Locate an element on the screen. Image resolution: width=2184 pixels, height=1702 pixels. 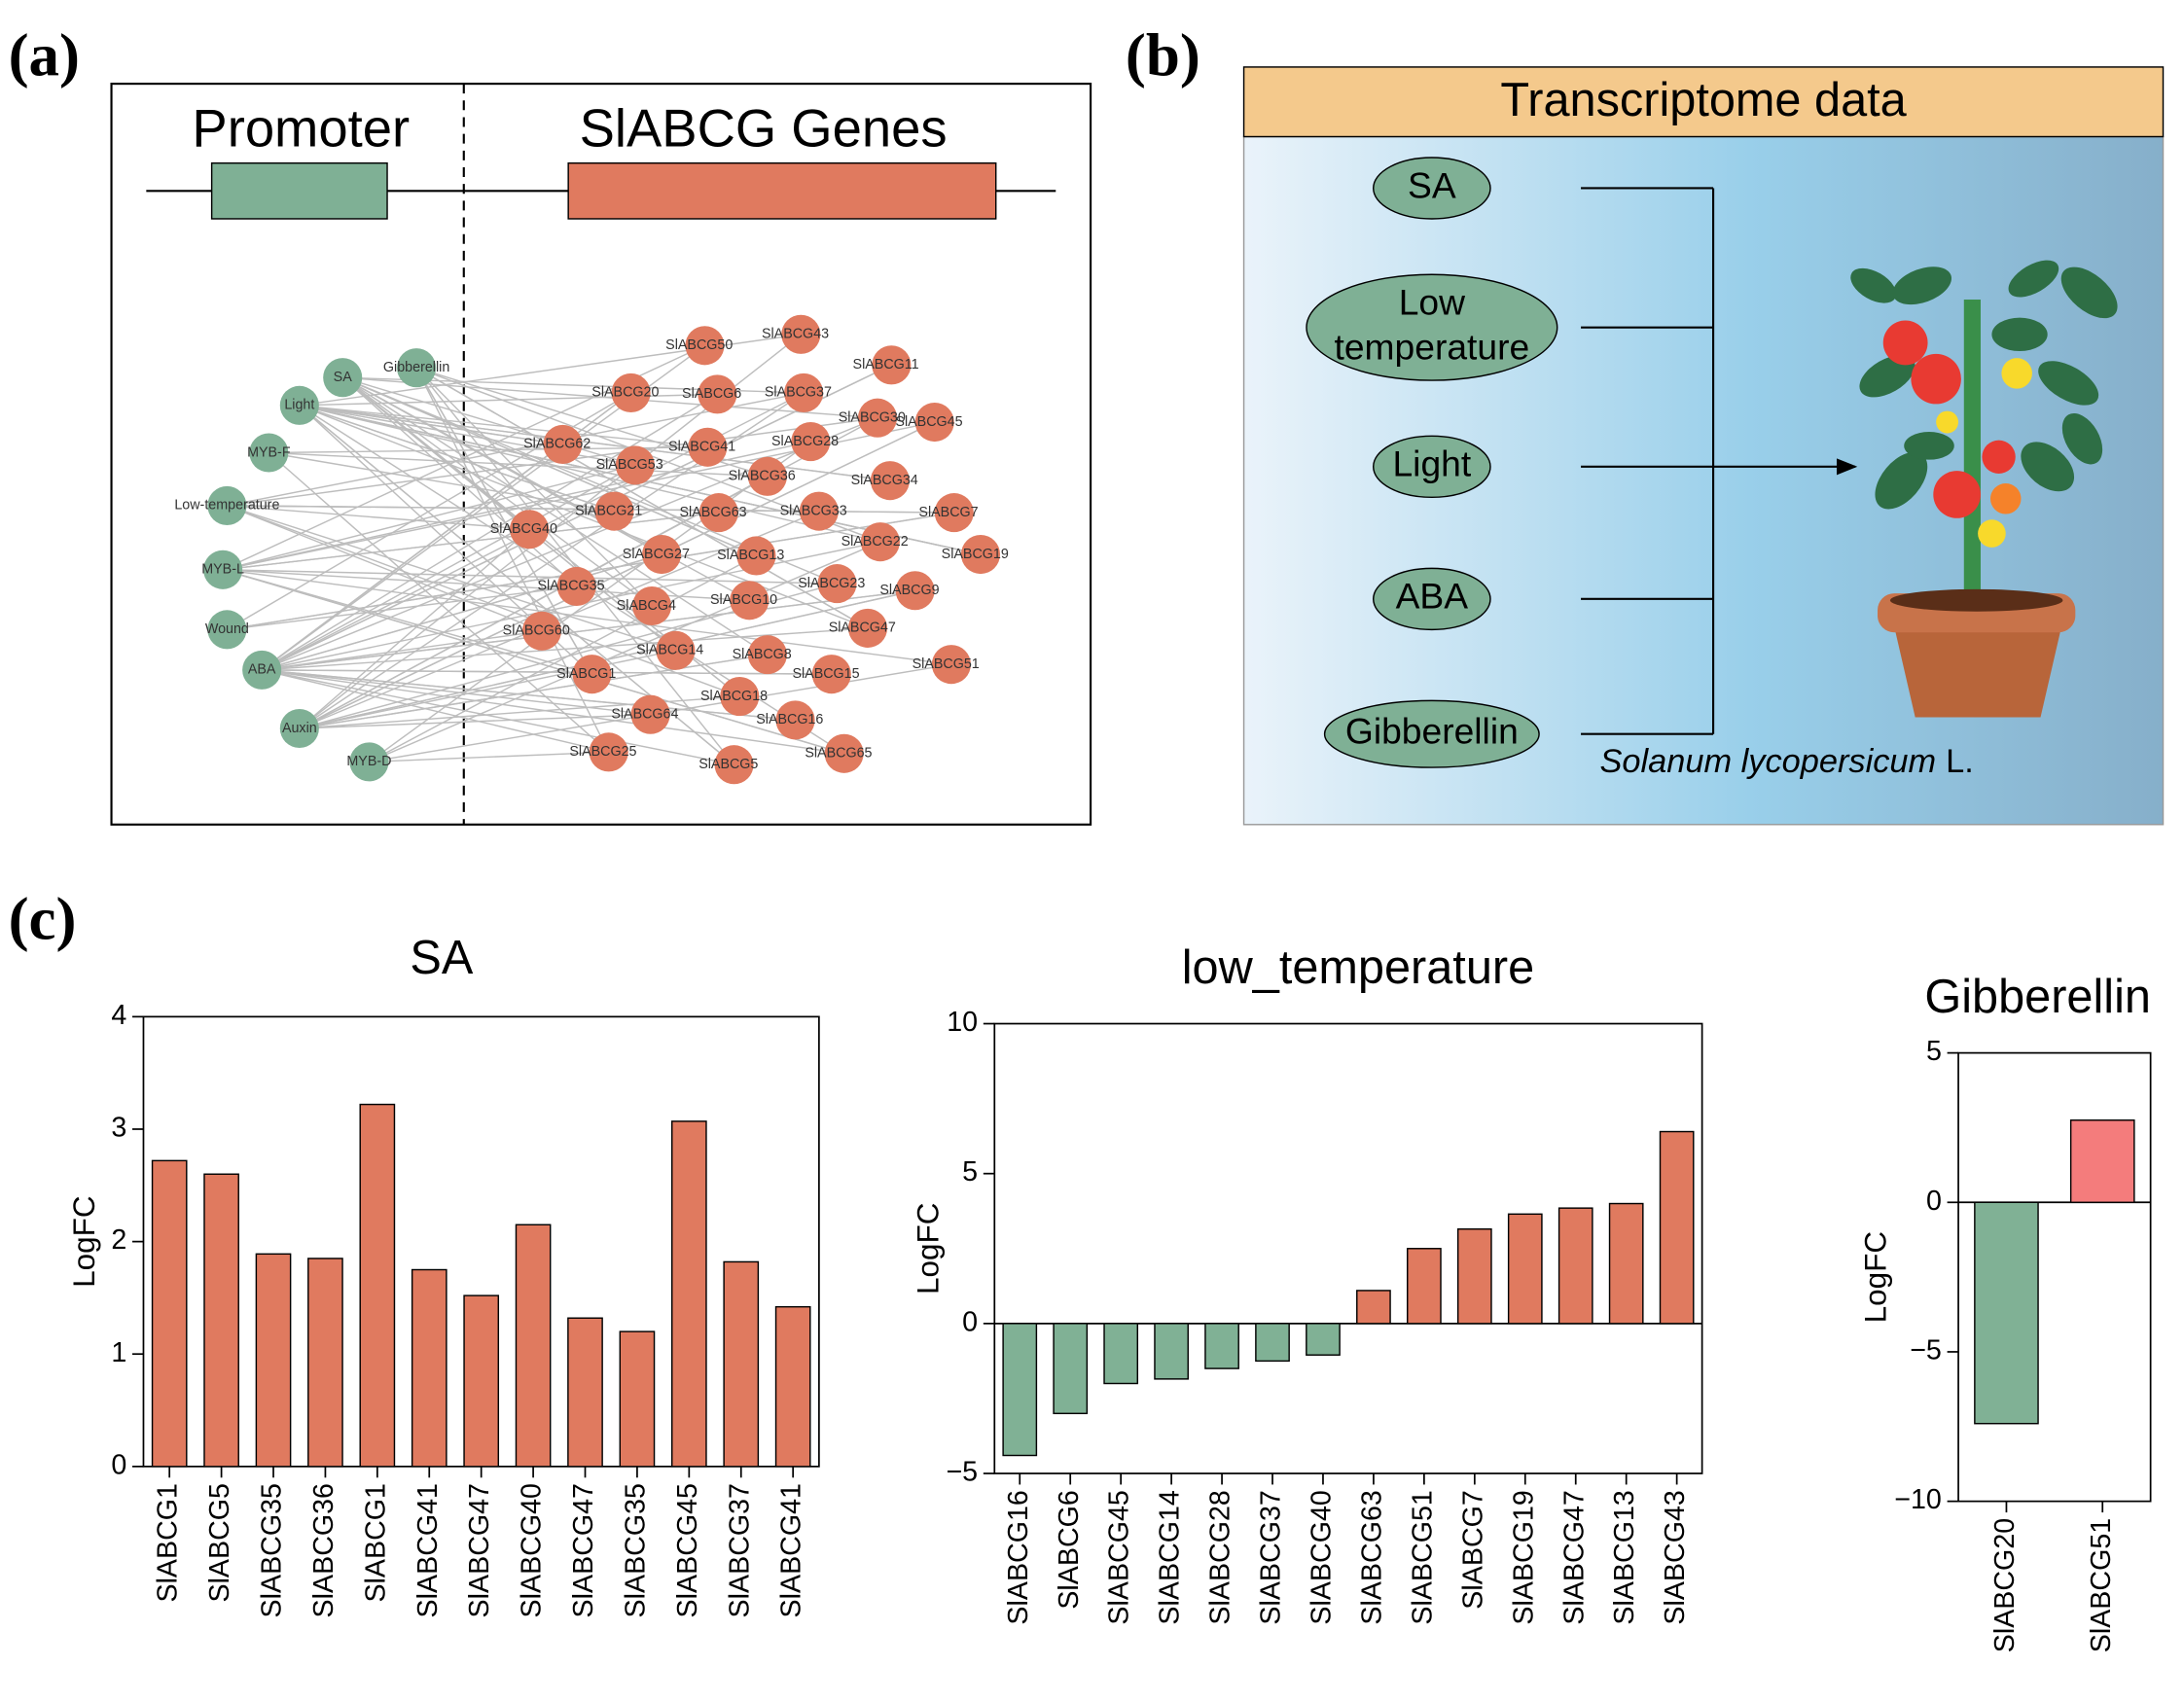
gene-label: SlABCG16 is located at coordinates (789, 719).